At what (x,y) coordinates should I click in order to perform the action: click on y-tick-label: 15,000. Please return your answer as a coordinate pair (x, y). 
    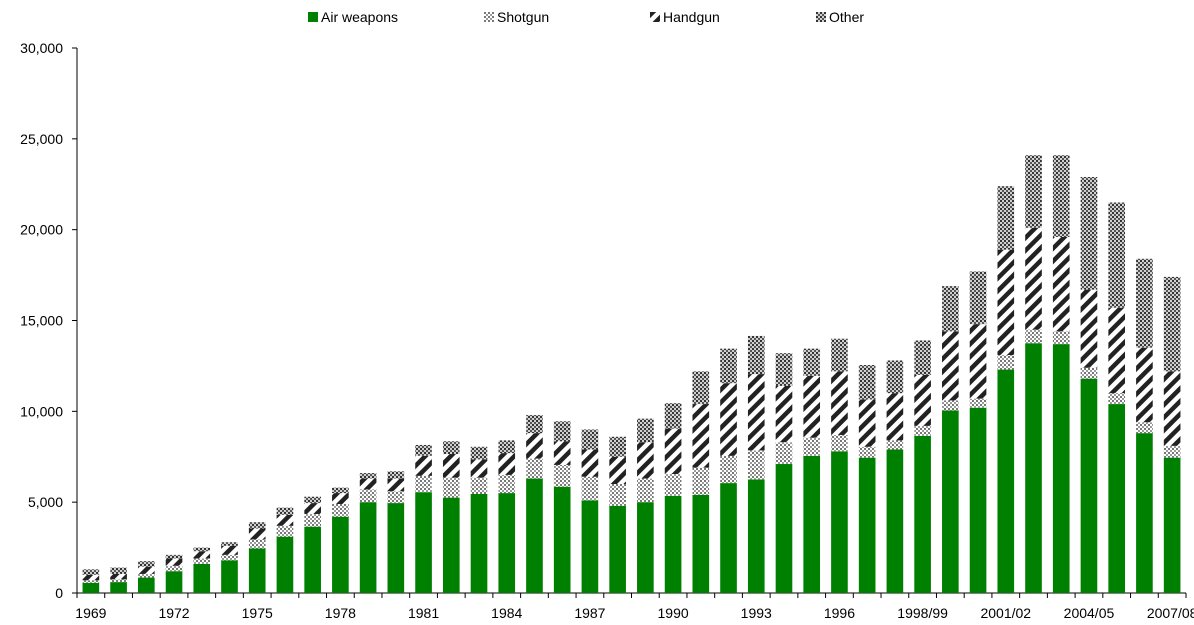
    Looking at the image, I should click on (41, 321).